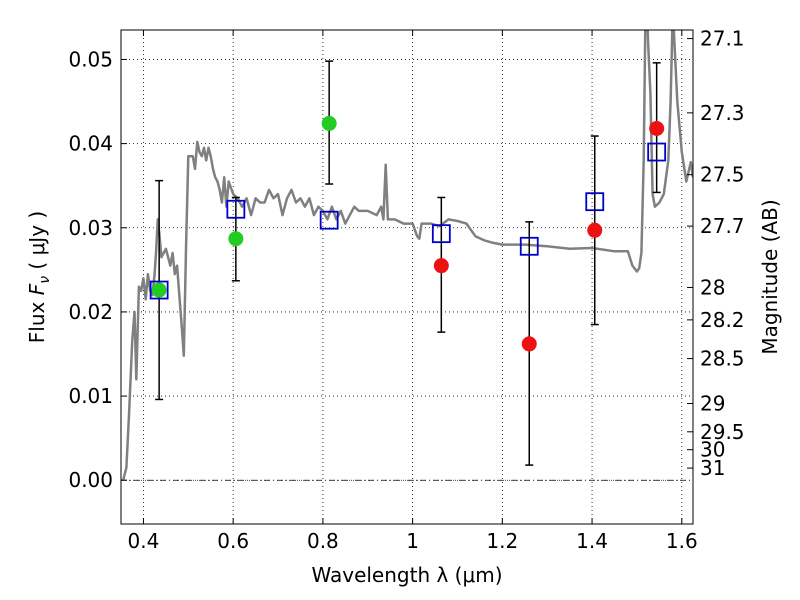  Describe the element at coordinates (722, 359) in the screenshot. I see `mag-tick-label: 28.5` at that location.